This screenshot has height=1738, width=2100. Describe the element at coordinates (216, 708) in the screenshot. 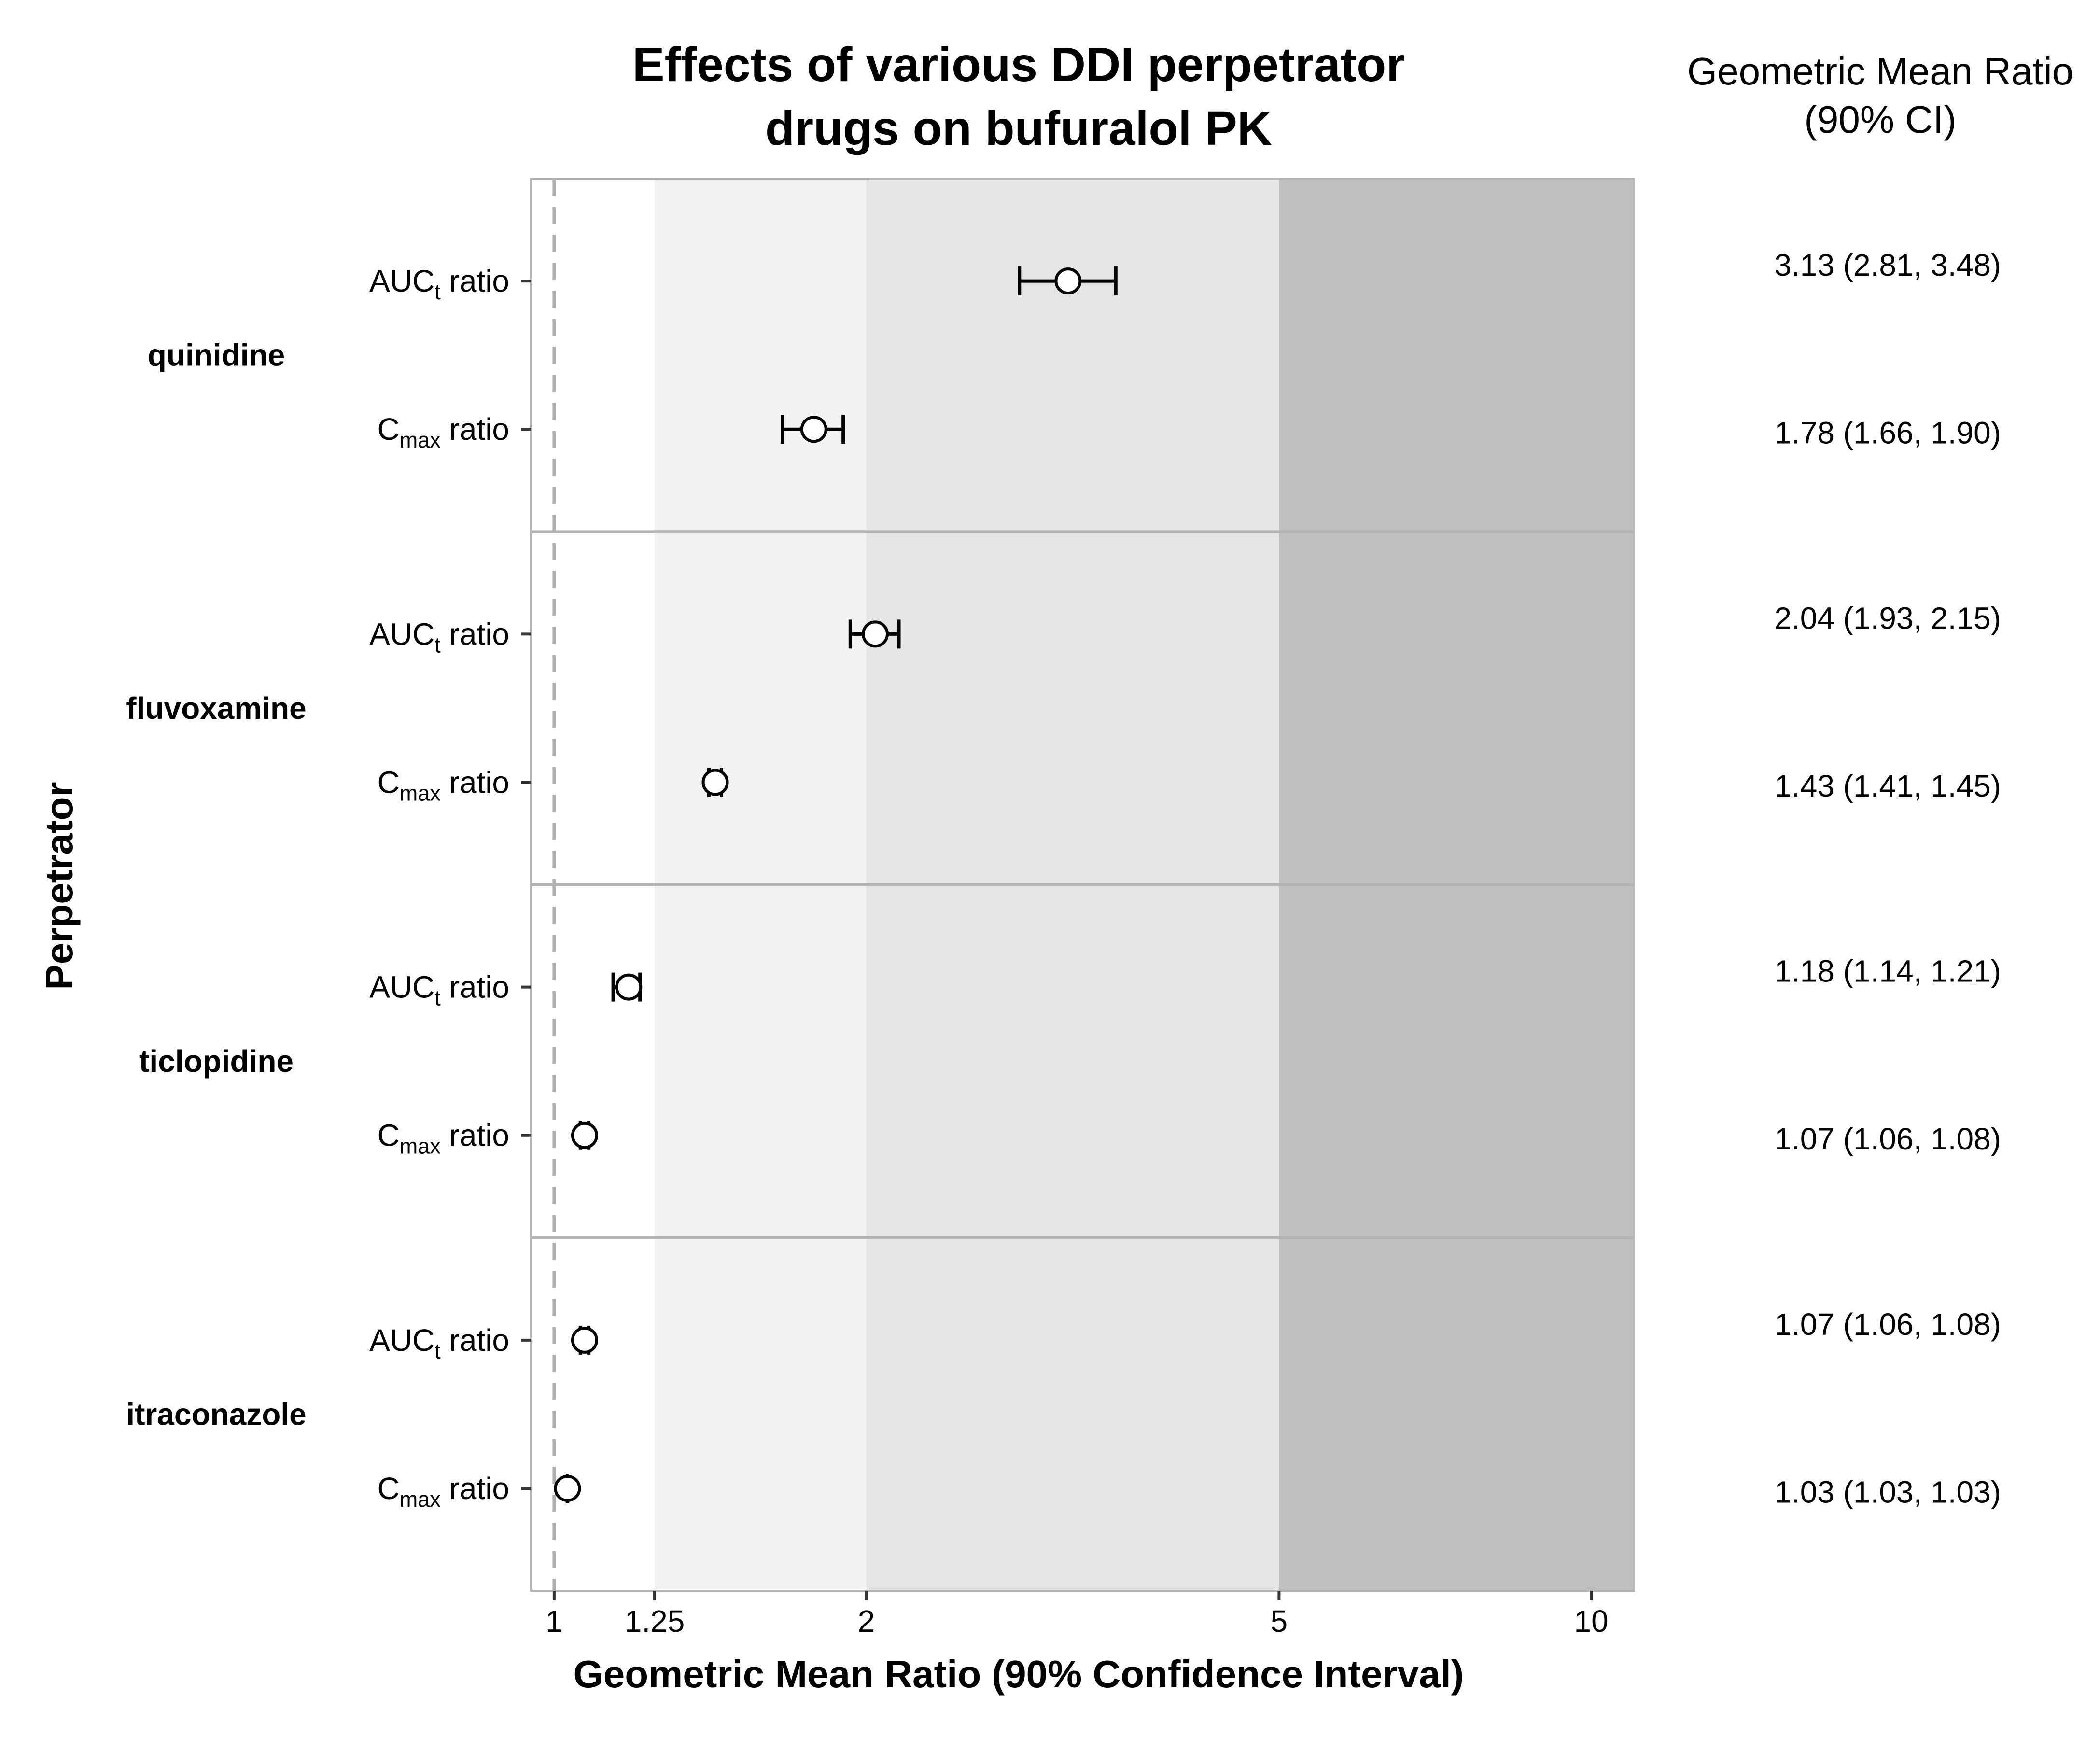

I see `group-label-fluvoxamine: fluvoxamine` at that location.